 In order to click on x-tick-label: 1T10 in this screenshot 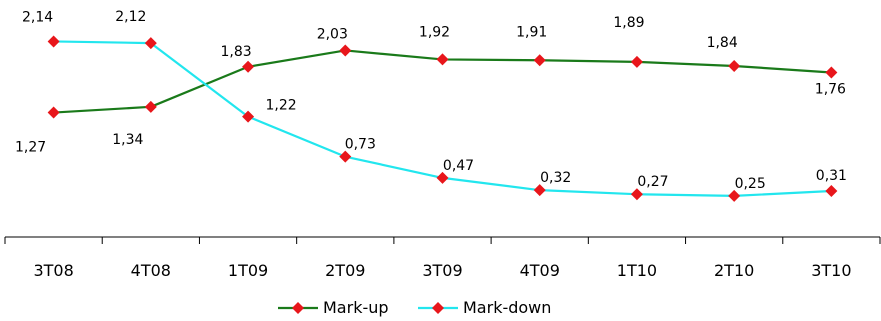, I will do `click(637, 270)`.